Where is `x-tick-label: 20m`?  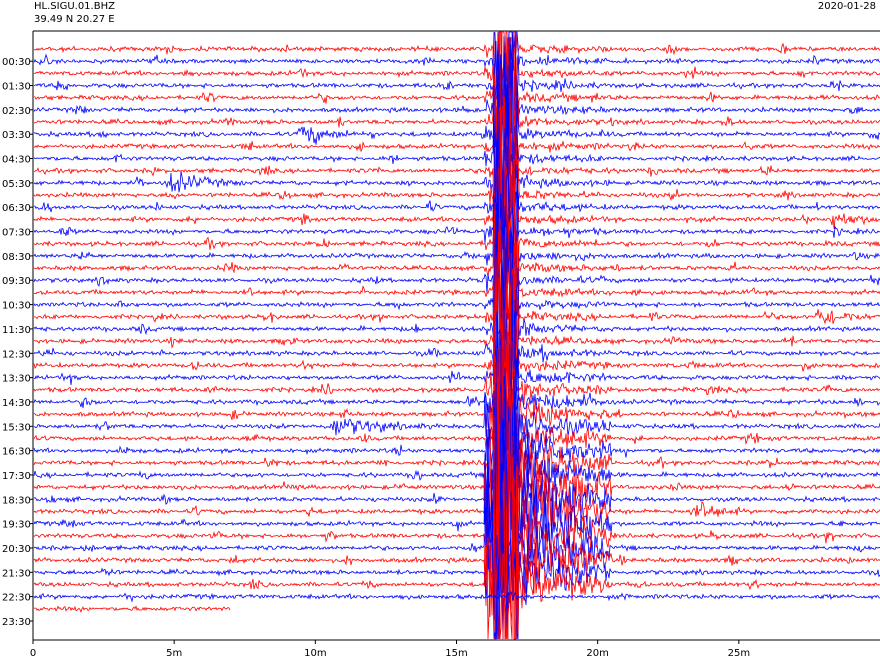 x-tick-label: 20m is located at coordinates (597, 653).